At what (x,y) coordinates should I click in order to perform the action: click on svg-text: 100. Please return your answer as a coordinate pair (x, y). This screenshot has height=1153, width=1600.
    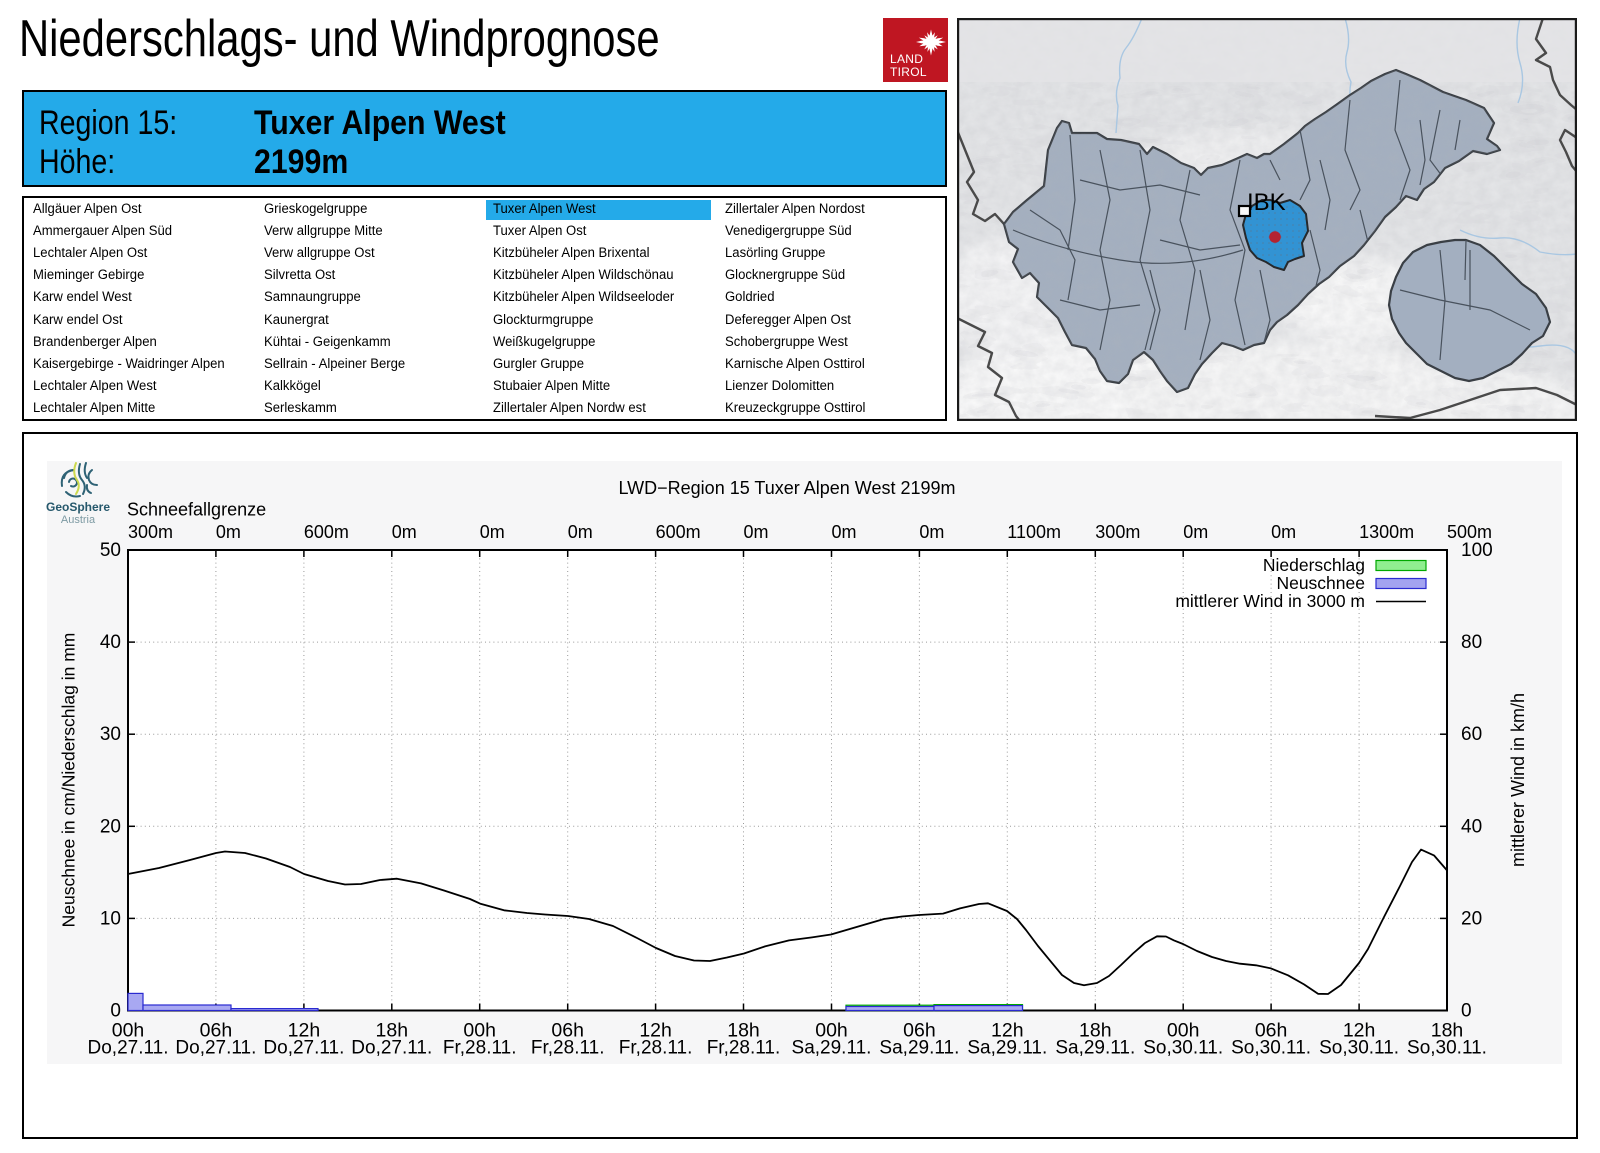
    Looking at the image, I should click on (1477, 550).